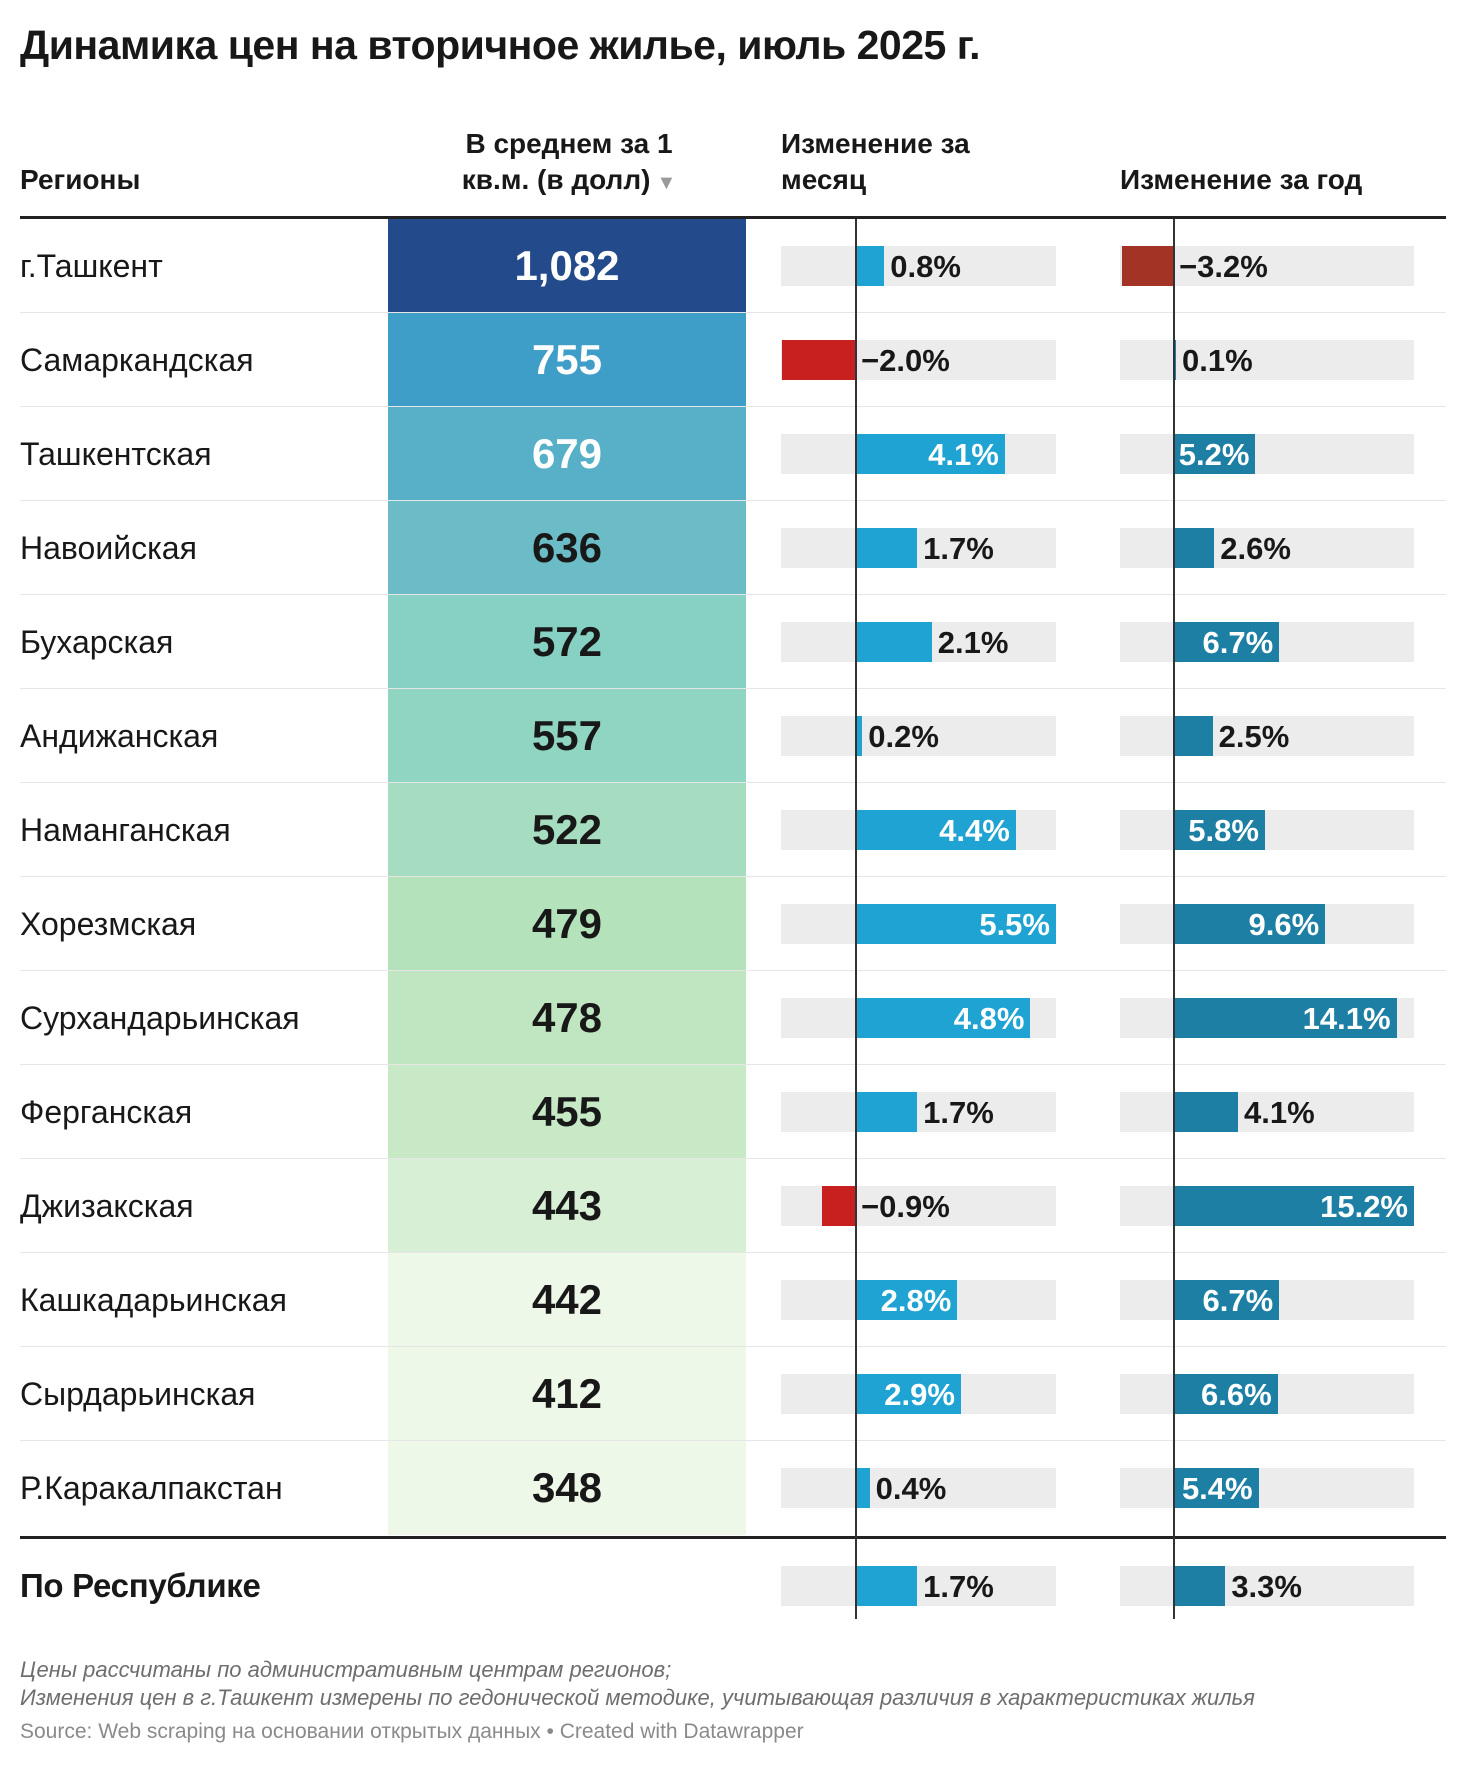 This screenshot has height=1770, width=1464. I want to click on table-row: Ферганская 455 1.7% 4.1%, so click(732, 1112).